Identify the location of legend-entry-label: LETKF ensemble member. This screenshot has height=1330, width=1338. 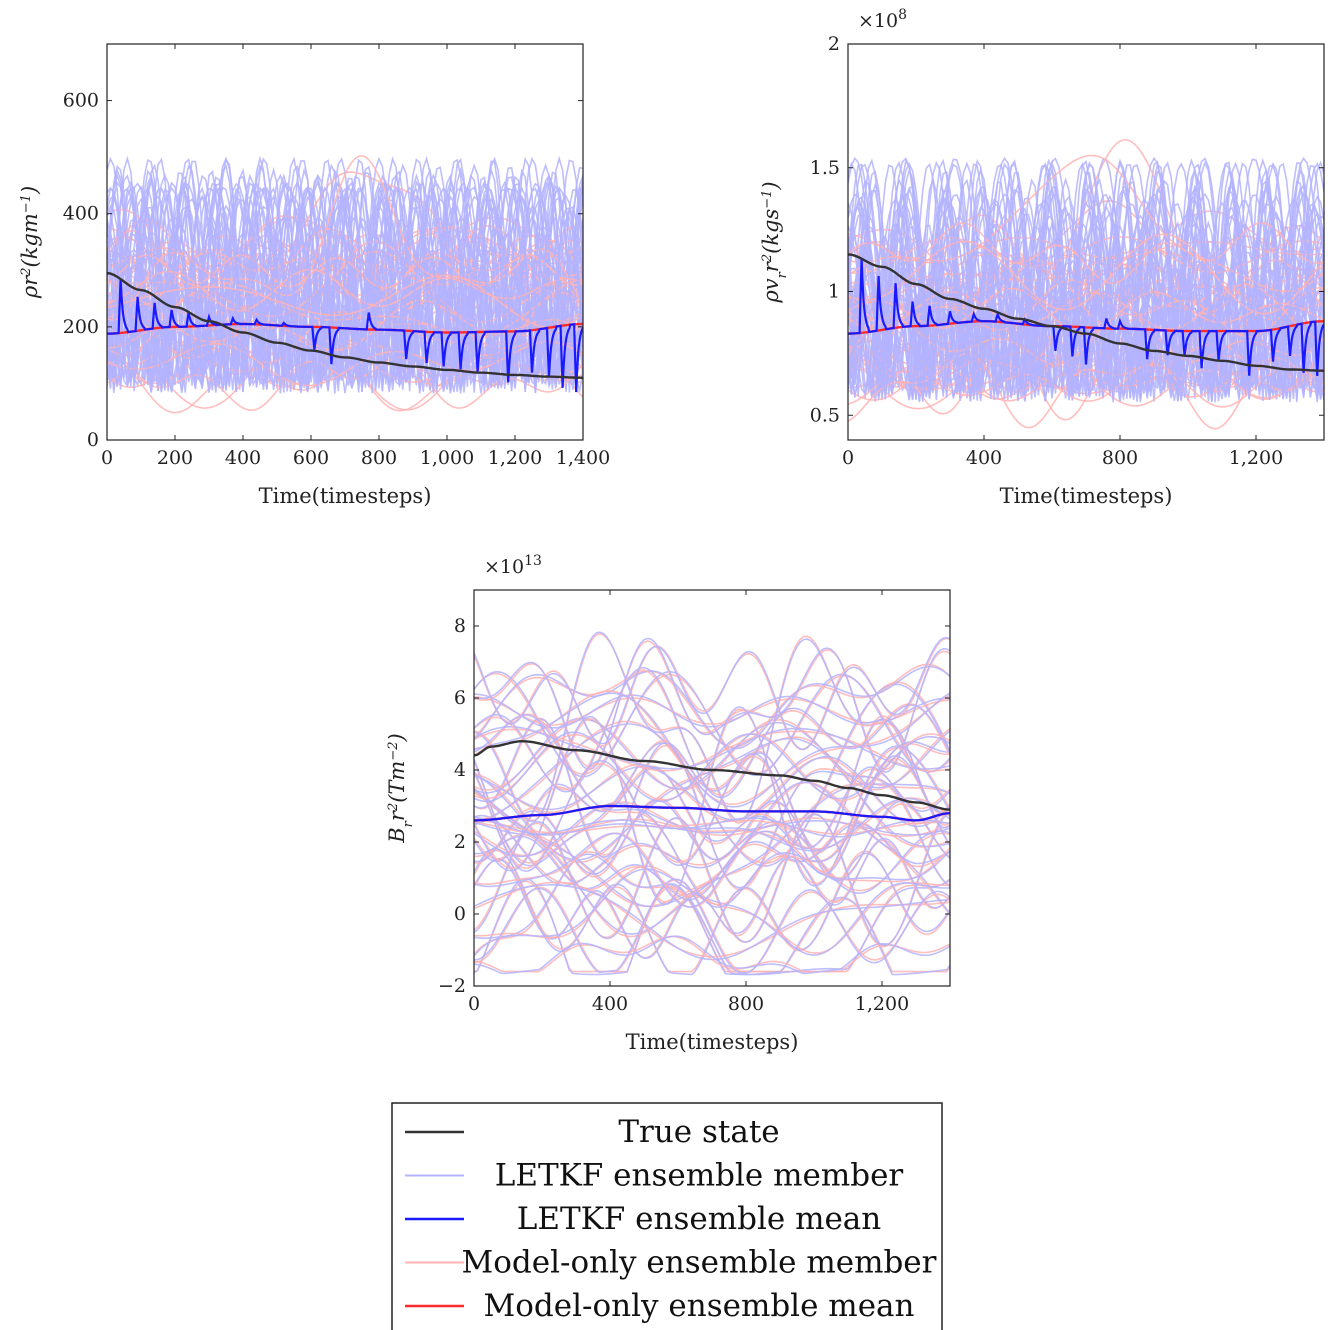
(699, 1176).